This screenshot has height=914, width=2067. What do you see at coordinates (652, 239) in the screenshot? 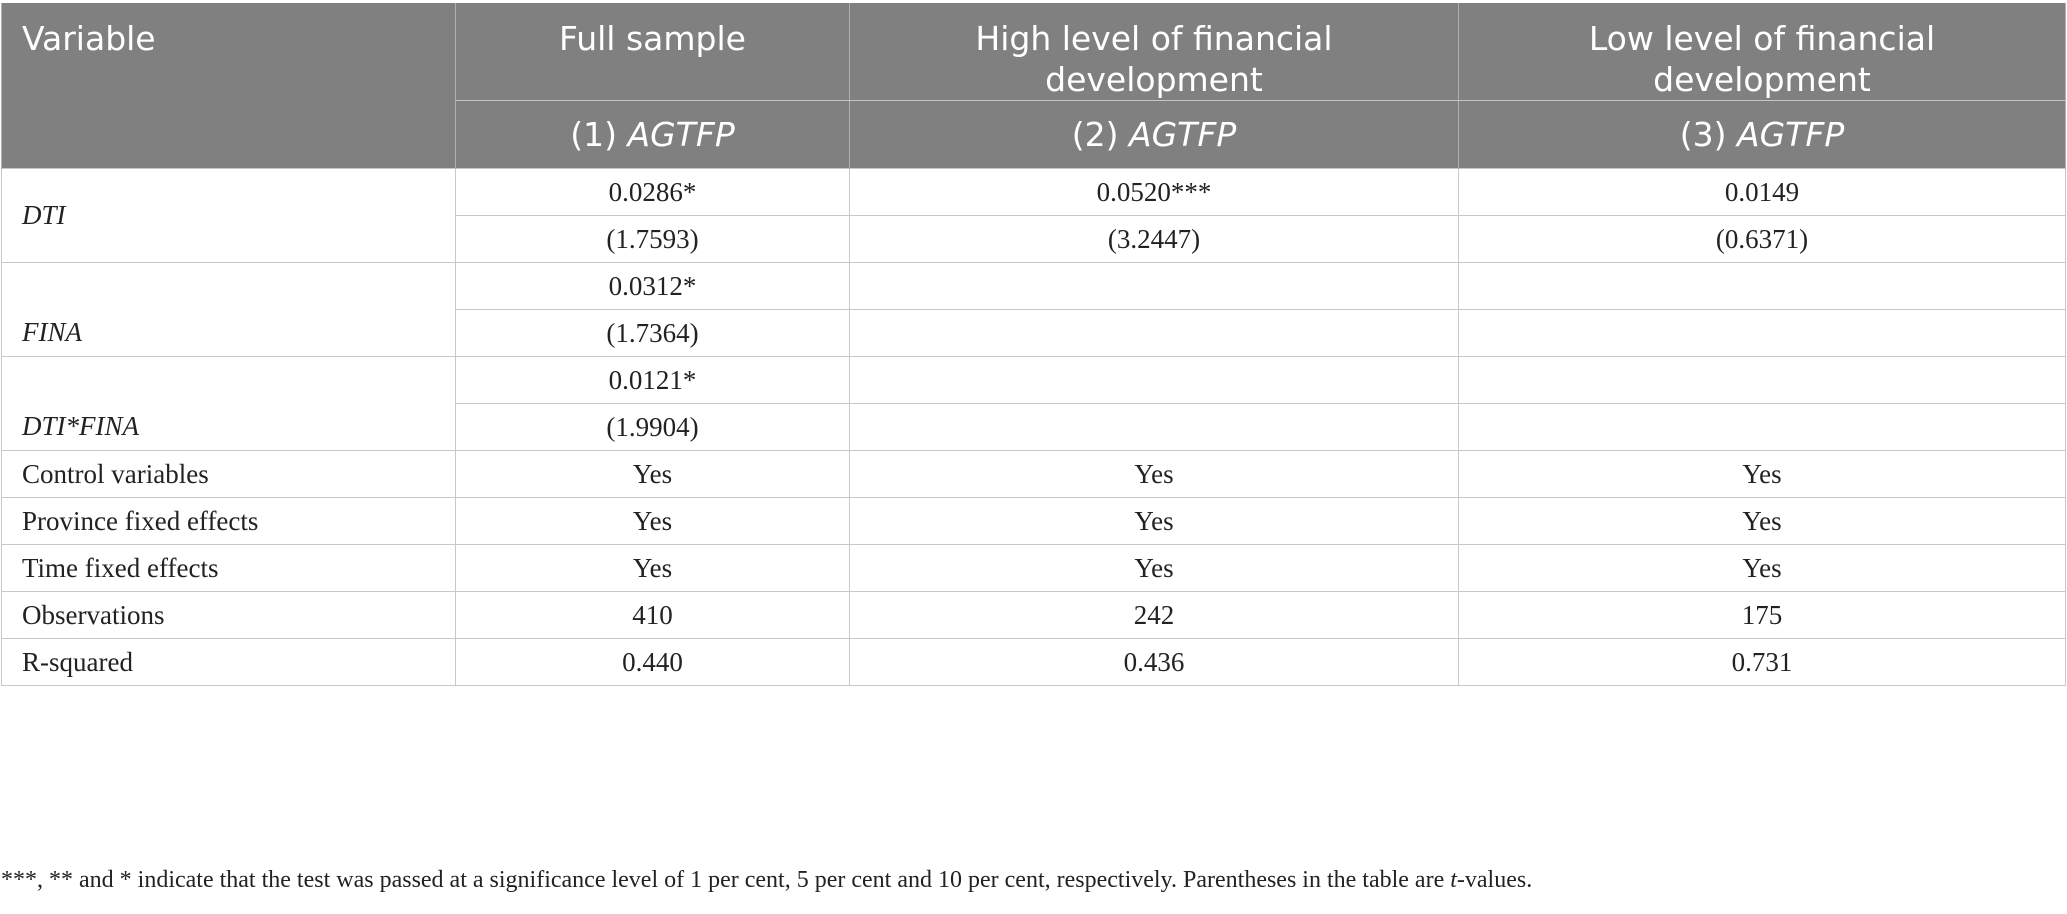
I see `cell-tvalue: (1.7593)` at bounding box center [652, 239].